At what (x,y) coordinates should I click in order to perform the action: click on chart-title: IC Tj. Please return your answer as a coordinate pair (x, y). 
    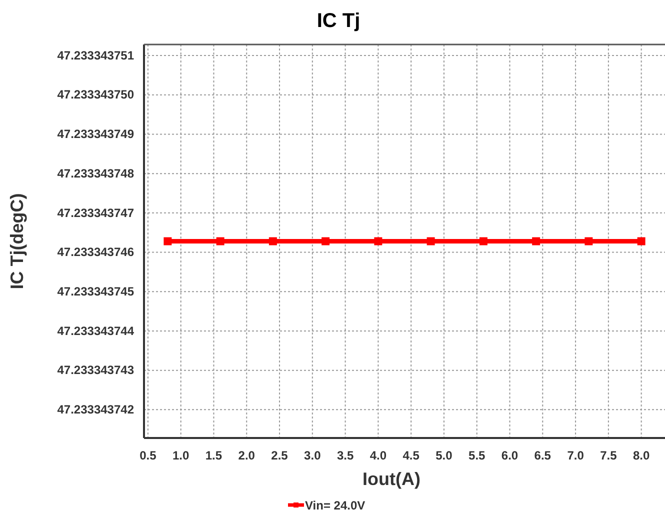
    Looking at the image, I should click on (338, 21).